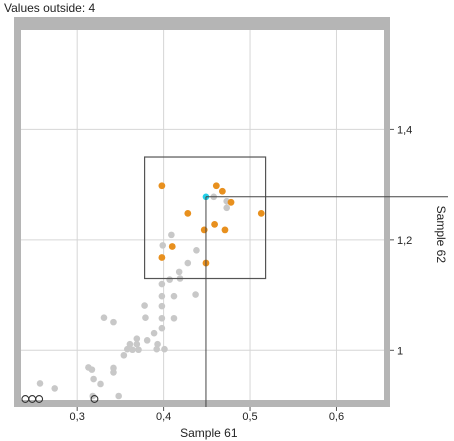  I want to click on y-tick-label: 1,4, so click(404, 130).